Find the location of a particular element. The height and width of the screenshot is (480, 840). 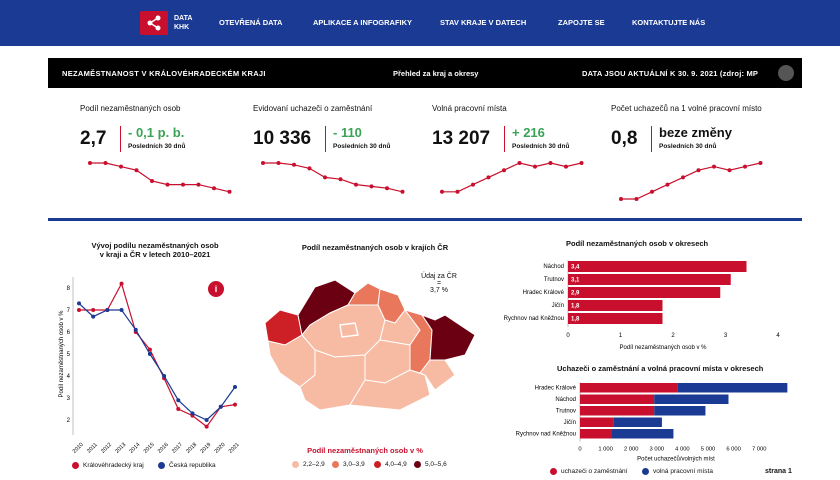

stack-legend-a-label: uchazeči o zaměstnání is located at coordinates (594, 472).